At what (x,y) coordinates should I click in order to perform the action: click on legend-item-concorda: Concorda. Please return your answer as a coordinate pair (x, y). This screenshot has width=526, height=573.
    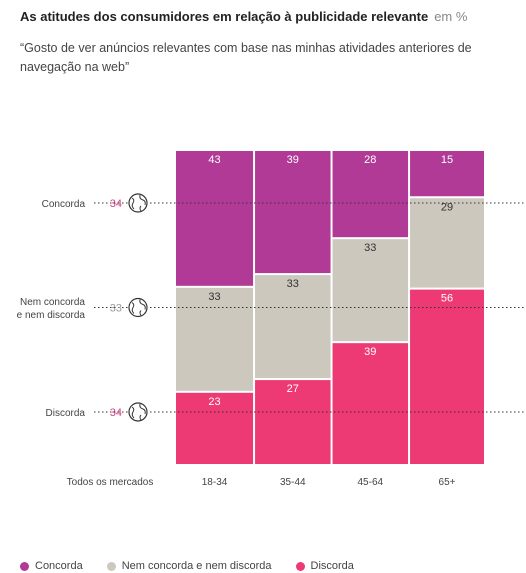
    Looking at the image, I should click on (51, 566).